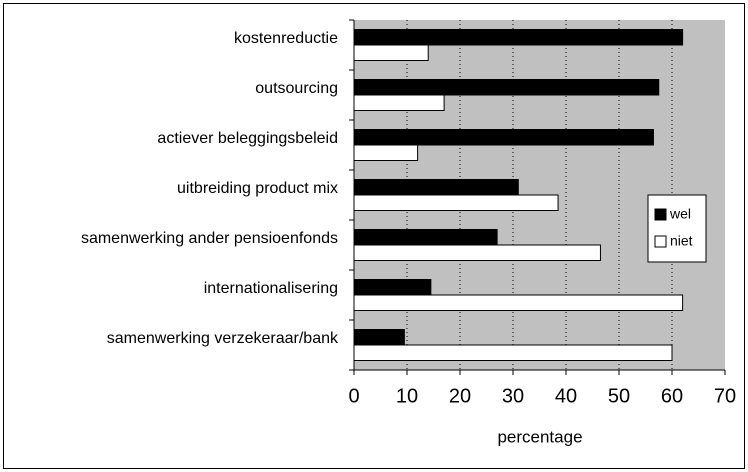 This screenshot has height=472, width=748. What do you see at coordinates (680, 214) in the screenshot?
I see `legend-label: wel` at bounding box center [680, 214].